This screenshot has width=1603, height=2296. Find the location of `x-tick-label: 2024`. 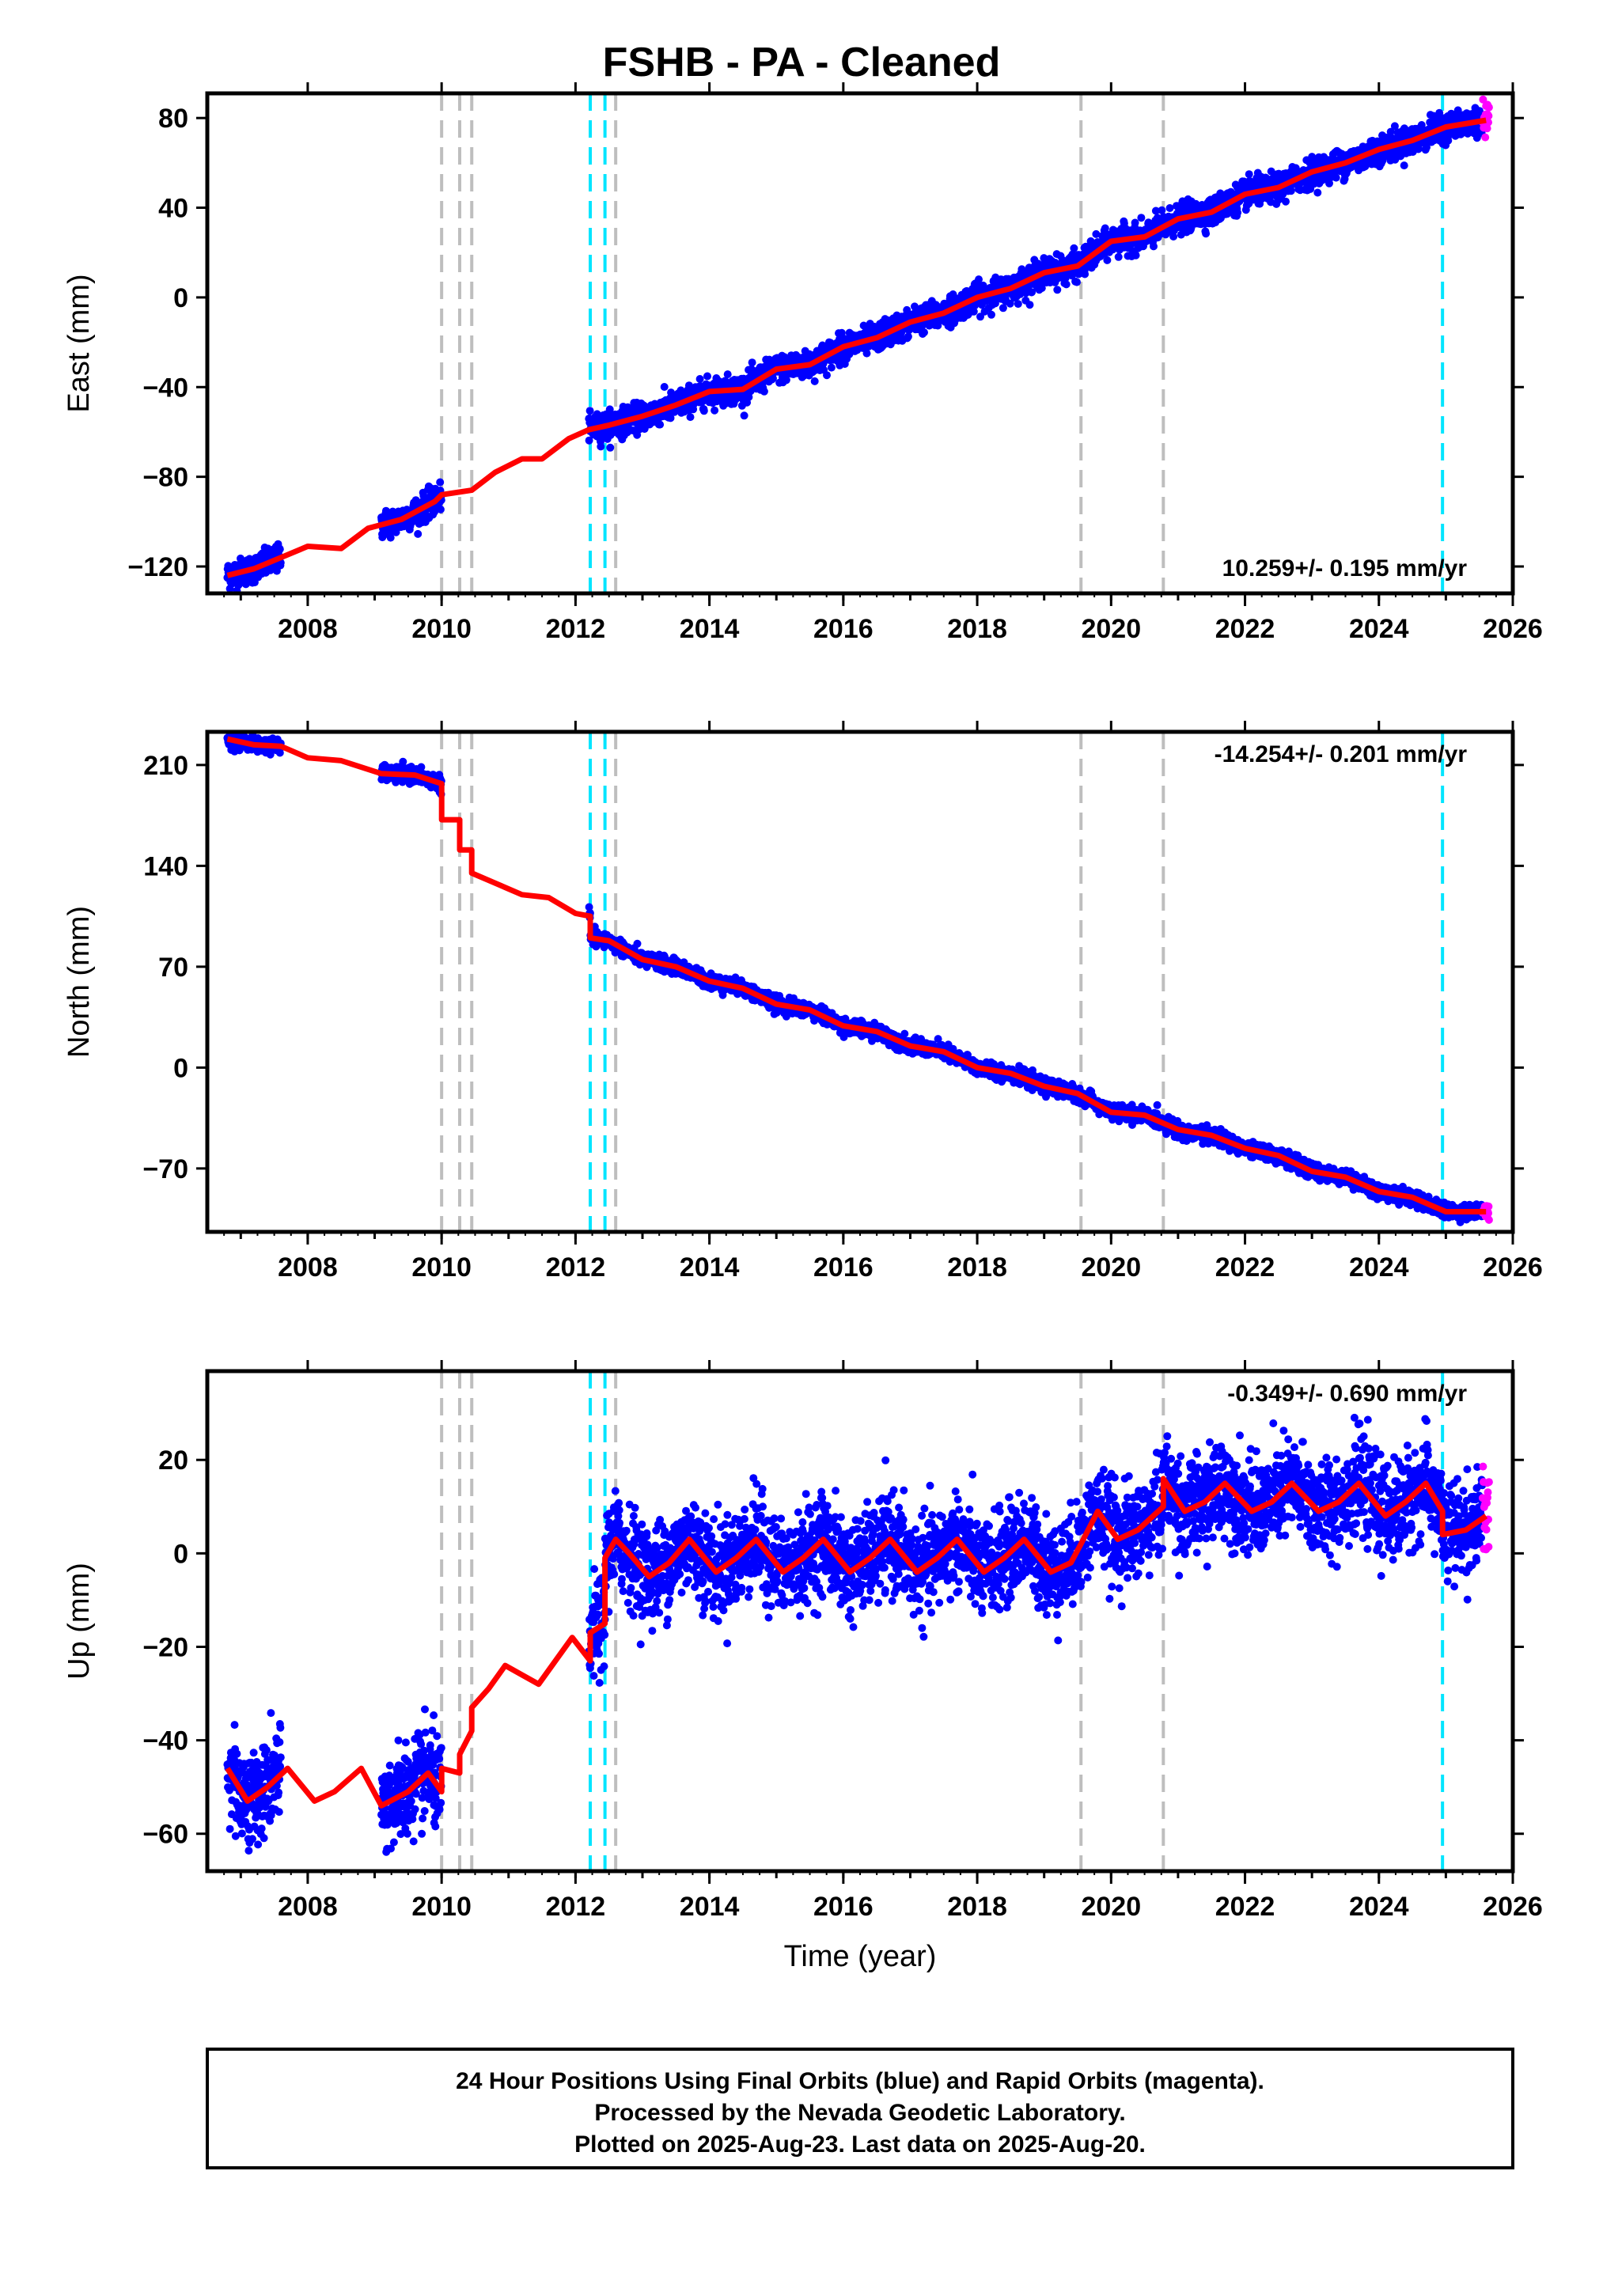

x-tick-label: 2024 is located at coordinates (1379, 629).